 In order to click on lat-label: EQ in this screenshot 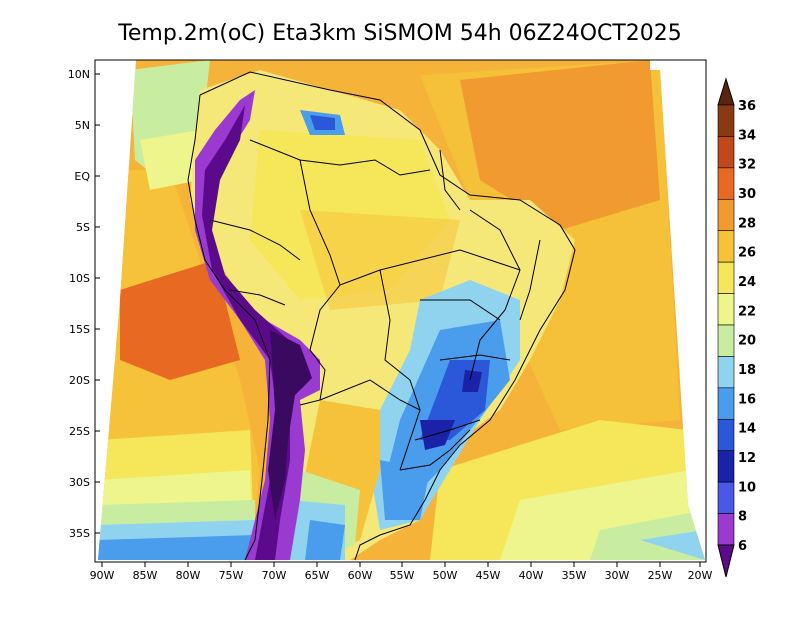, I will do `click(82, 176)`.